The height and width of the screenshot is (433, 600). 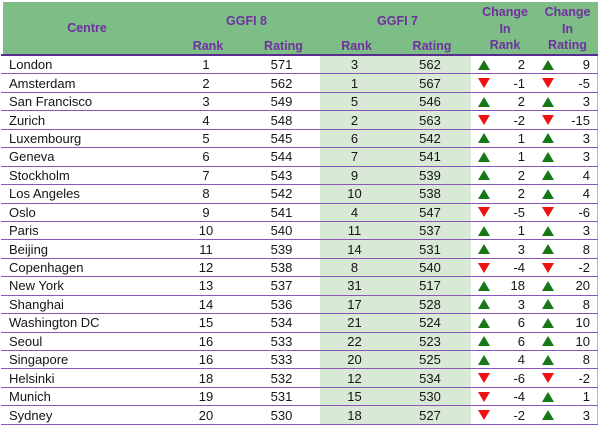 I want to click on centre-cell: Geneva, so click(x=32, y=157).